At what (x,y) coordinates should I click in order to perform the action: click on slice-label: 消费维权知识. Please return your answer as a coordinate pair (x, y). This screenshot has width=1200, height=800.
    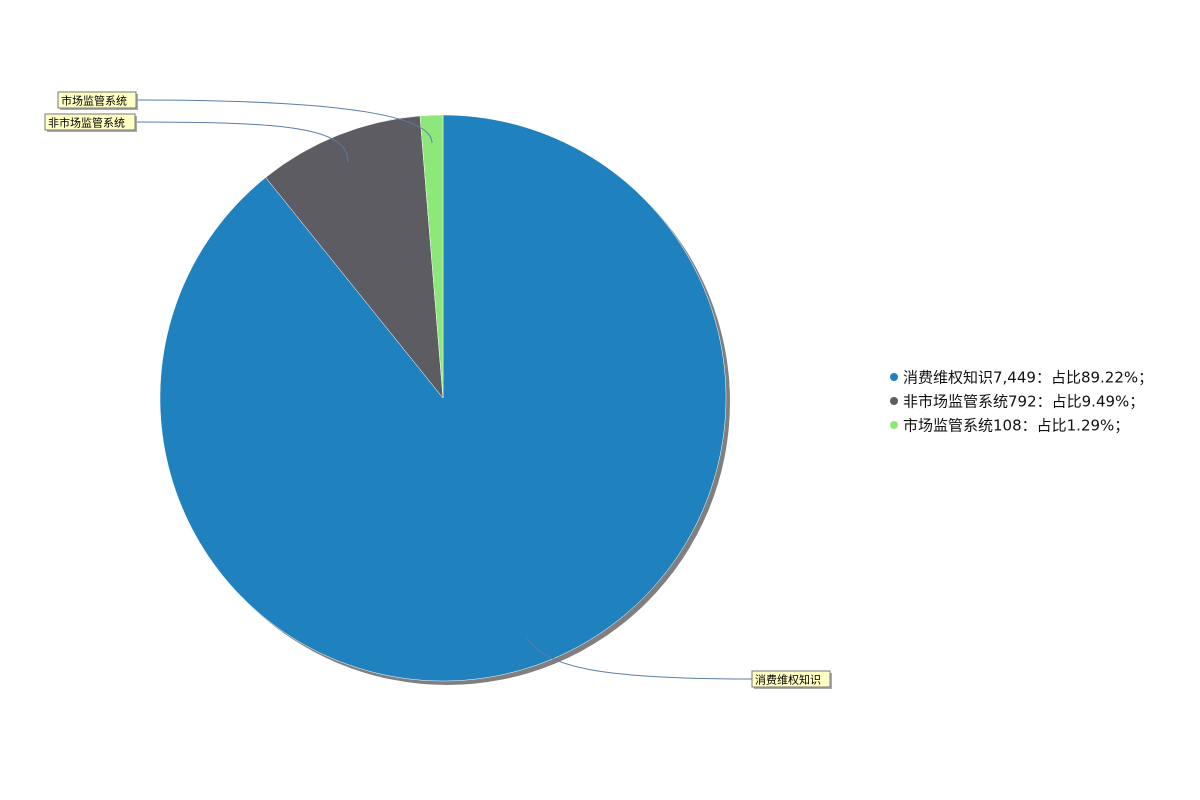
    Looking at the image, I should click on (791, 679).